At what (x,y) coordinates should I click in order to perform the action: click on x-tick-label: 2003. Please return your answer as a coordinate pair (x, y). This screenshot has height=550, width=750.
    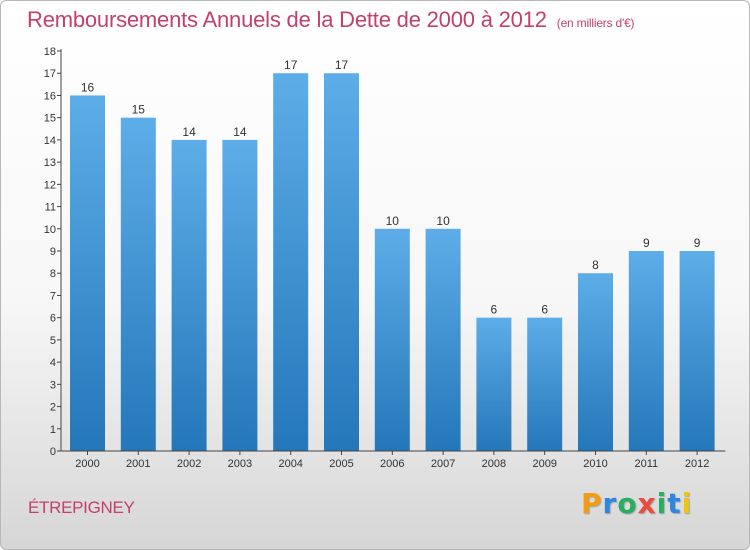
    Looking at the image, I should click on (240, 464).